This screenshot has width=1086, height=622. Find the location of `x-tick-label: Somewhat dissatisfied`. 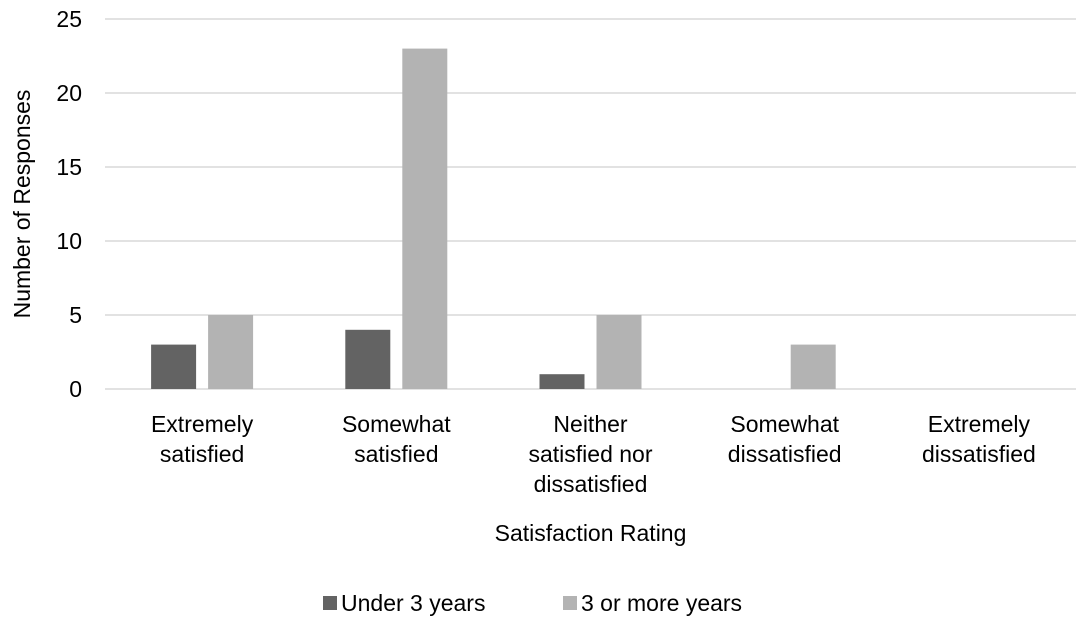

x-tick-label: Somewhat dissatisfied is located at coordinates (785, 439).